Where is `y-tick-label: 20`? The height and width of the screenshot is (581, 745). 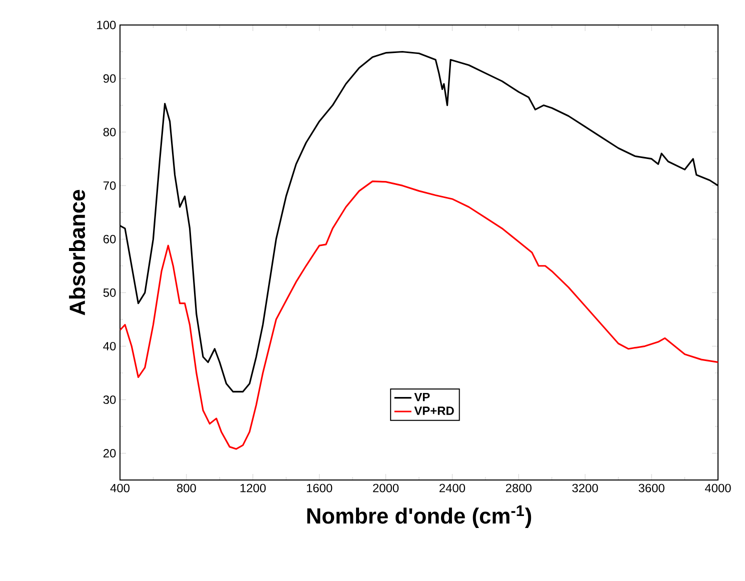 y-tick-label: 20 is located at coordinates (109, 453).